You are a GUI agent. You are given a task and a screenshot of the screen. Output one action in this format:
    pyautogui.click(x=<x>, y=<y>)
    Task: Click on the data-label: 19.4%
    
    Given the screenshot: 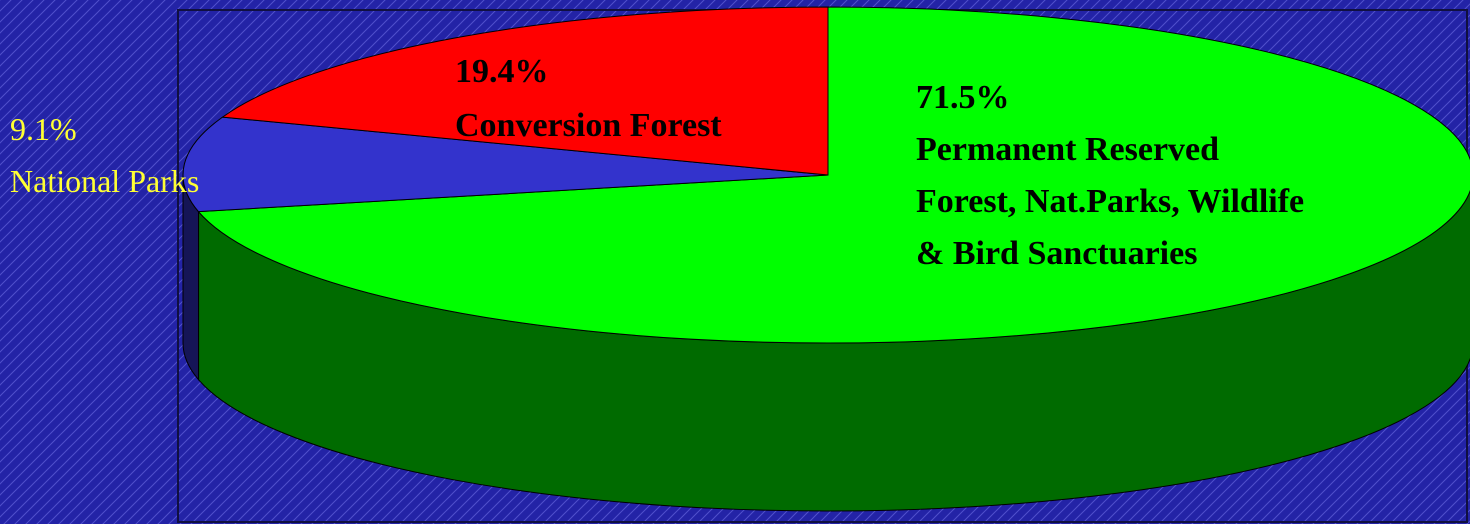 What is the action you would take?
    pyautogui.click(x=502, y=71)
    